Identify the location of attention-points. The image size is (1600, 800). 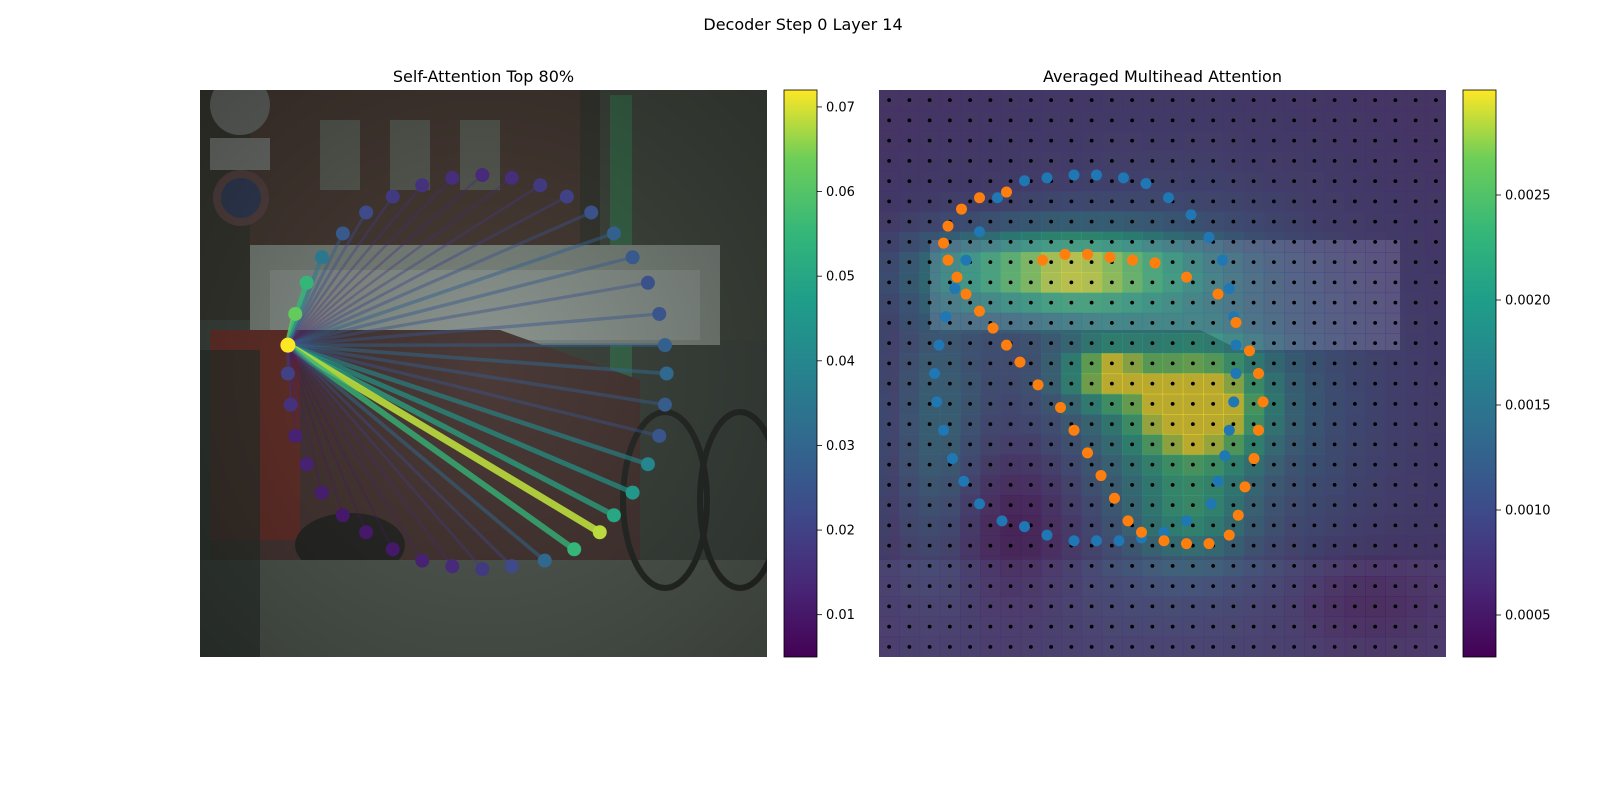
(477, 372).